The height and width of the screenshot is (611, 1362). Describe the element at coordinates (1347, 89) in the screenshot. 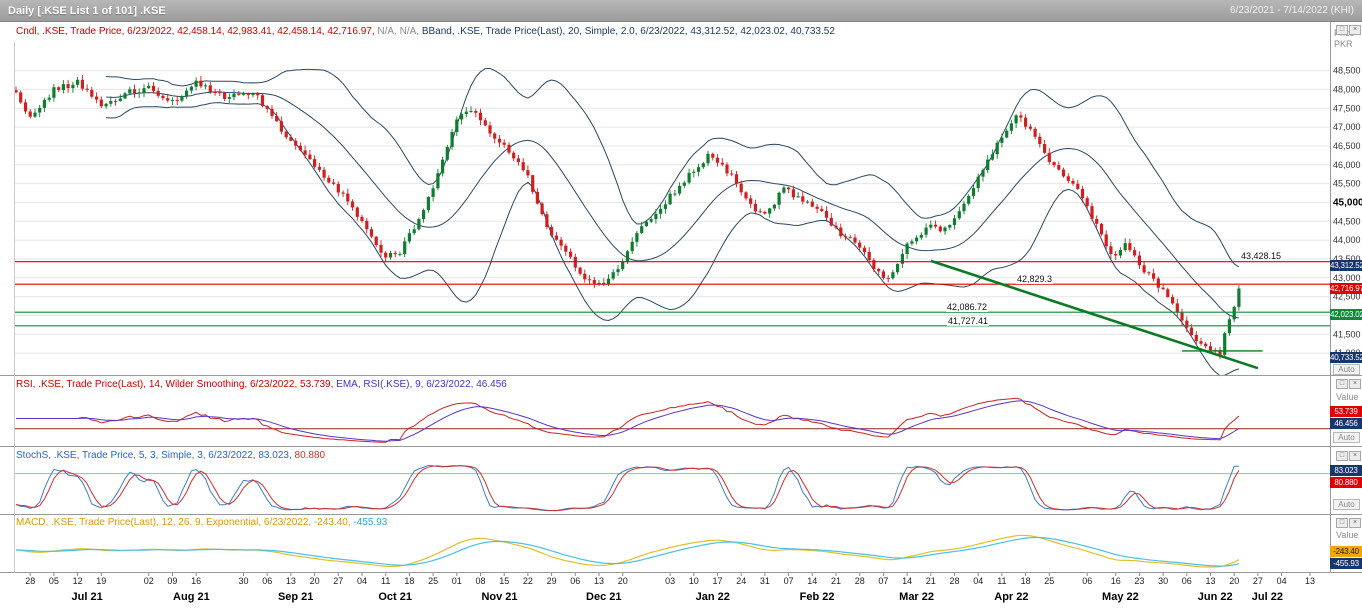

I see `svg-text: 48,000` at that location.